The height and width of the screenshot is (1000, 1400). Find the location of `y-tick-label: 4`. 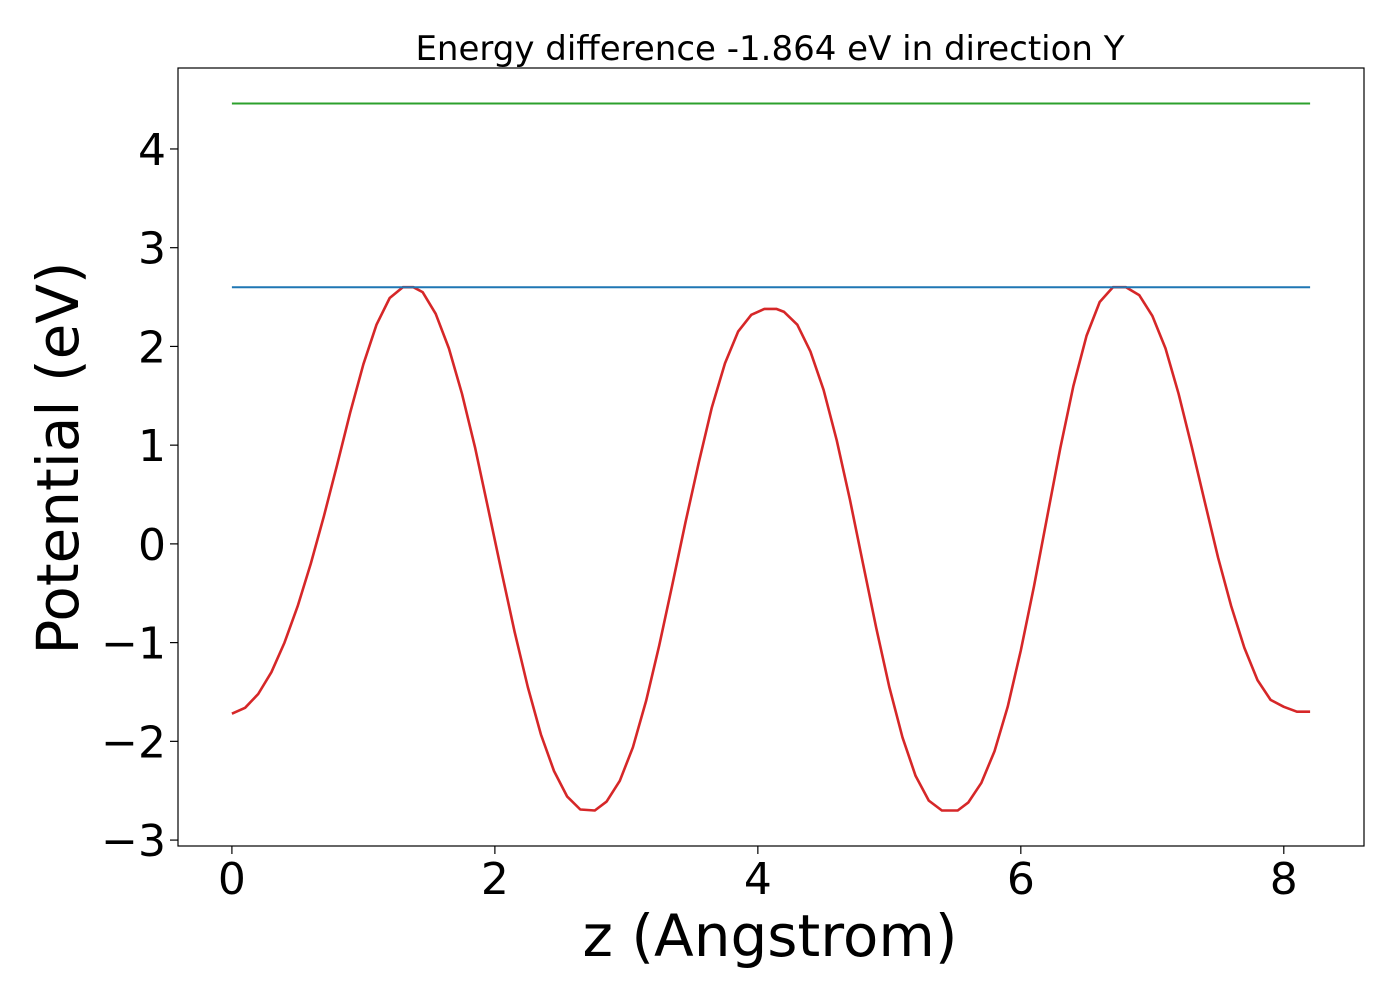

y-tick-label: 4 is located at coordinates (152, 150).